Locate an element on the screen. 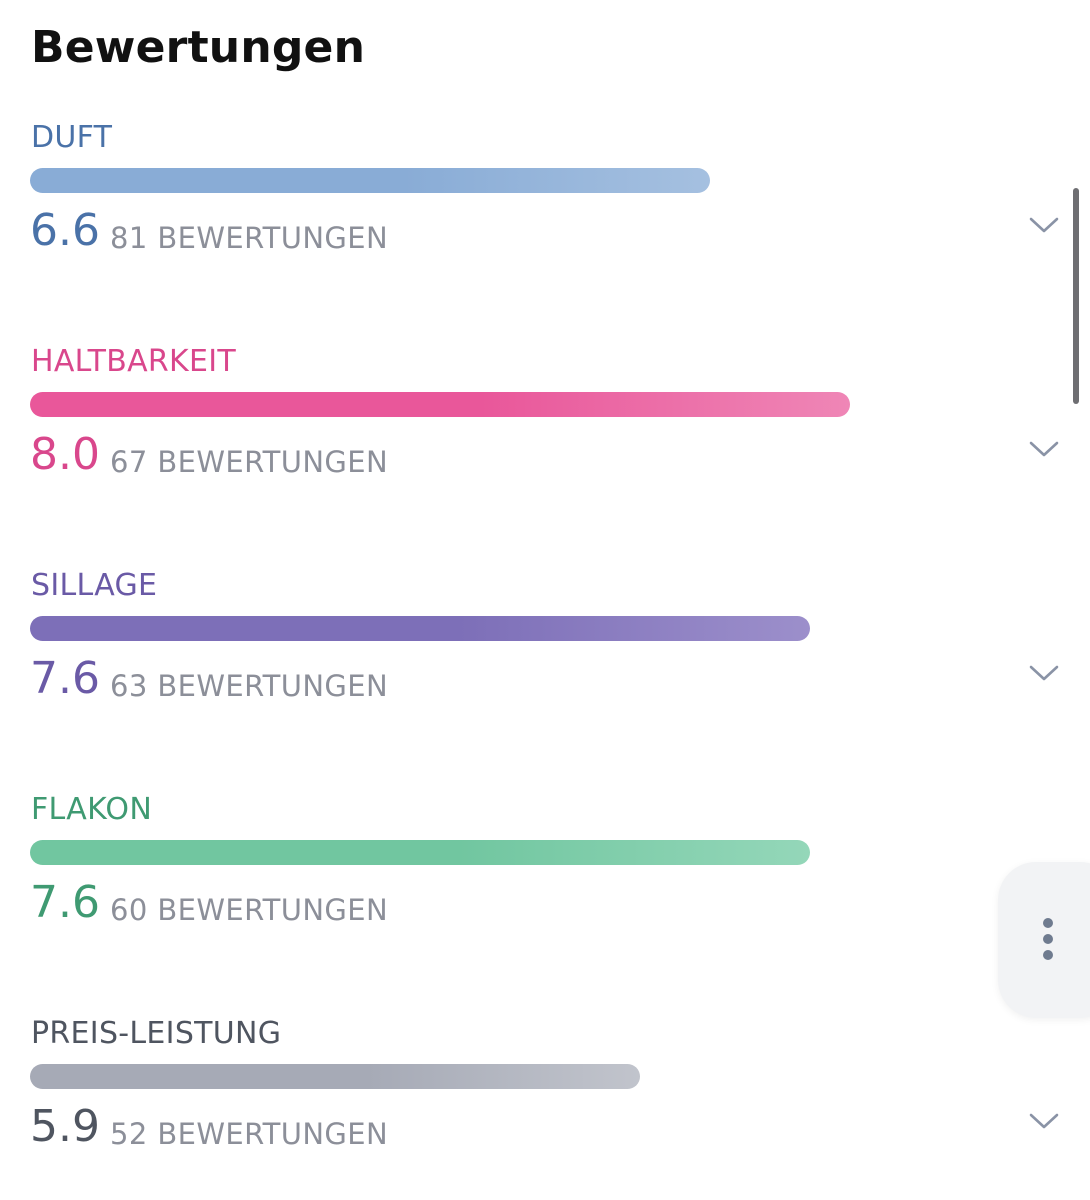  scrollbar-thumb is located at coordinates (1076, 296).